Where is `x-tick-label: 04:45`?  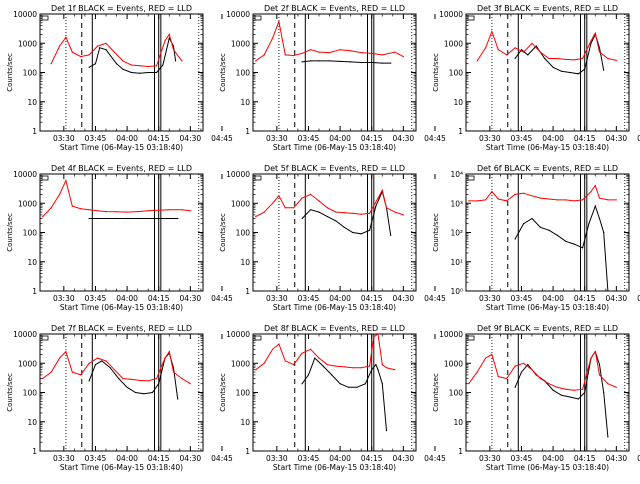 x-tick-label: 04:45 is located at coordinates (222, 138).